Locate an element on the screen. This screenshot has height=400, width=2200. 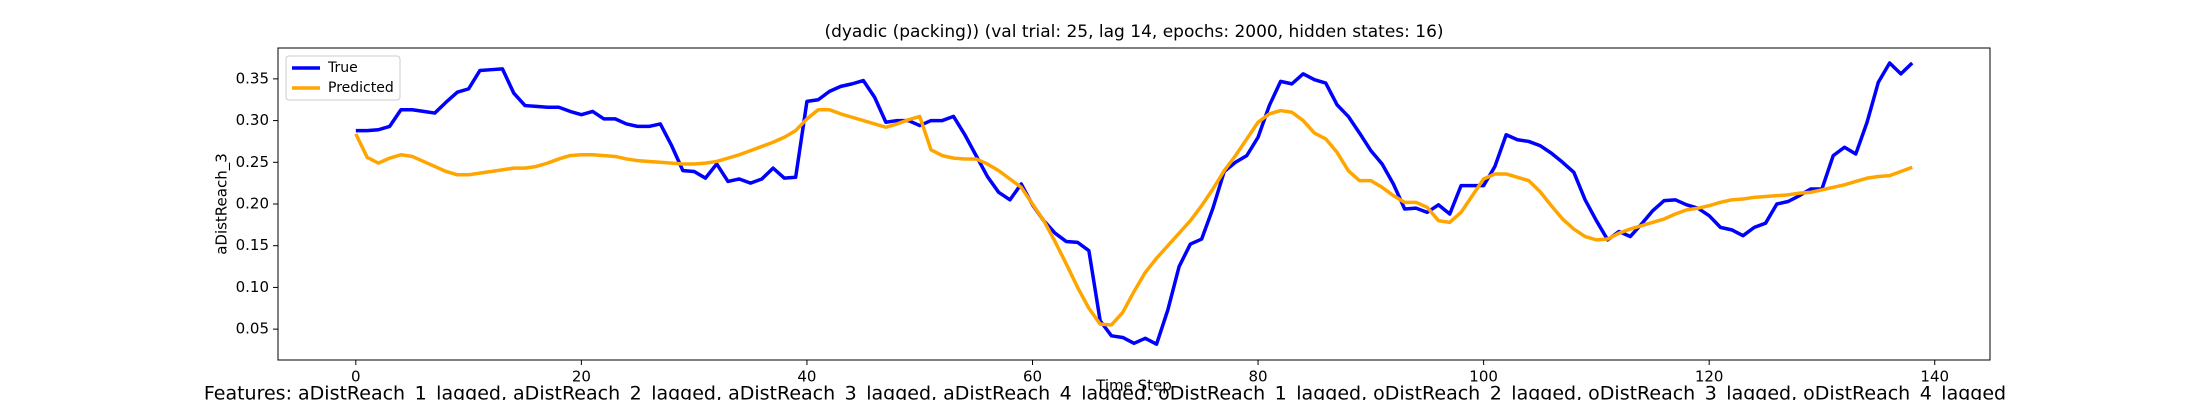
y-tick-label: 0.35 is located at coordinates (252, 78).